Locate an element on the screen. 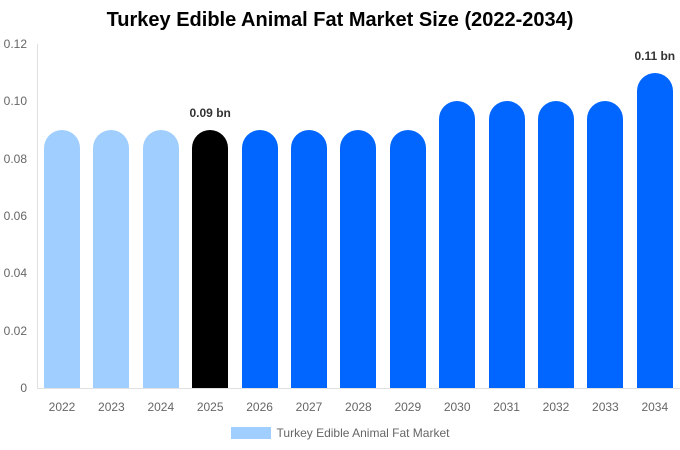 This screenshot has width=680, height=450. y-tick-label: 0.06 is located at coordinates (15, 216).